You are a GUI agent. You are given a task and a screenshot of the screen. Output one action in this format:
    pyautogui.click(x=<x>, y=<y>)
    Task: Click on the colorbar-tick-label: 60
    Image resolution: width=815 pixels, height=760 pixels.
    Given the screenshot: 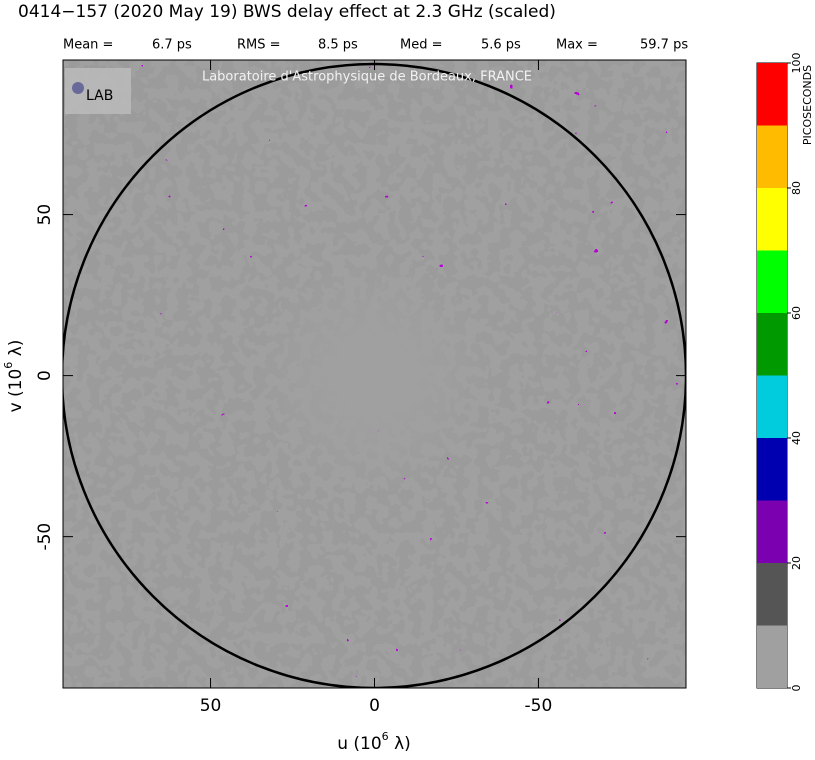 What is the action you would take?
    pyautogui.click(x=796, y=313)
    